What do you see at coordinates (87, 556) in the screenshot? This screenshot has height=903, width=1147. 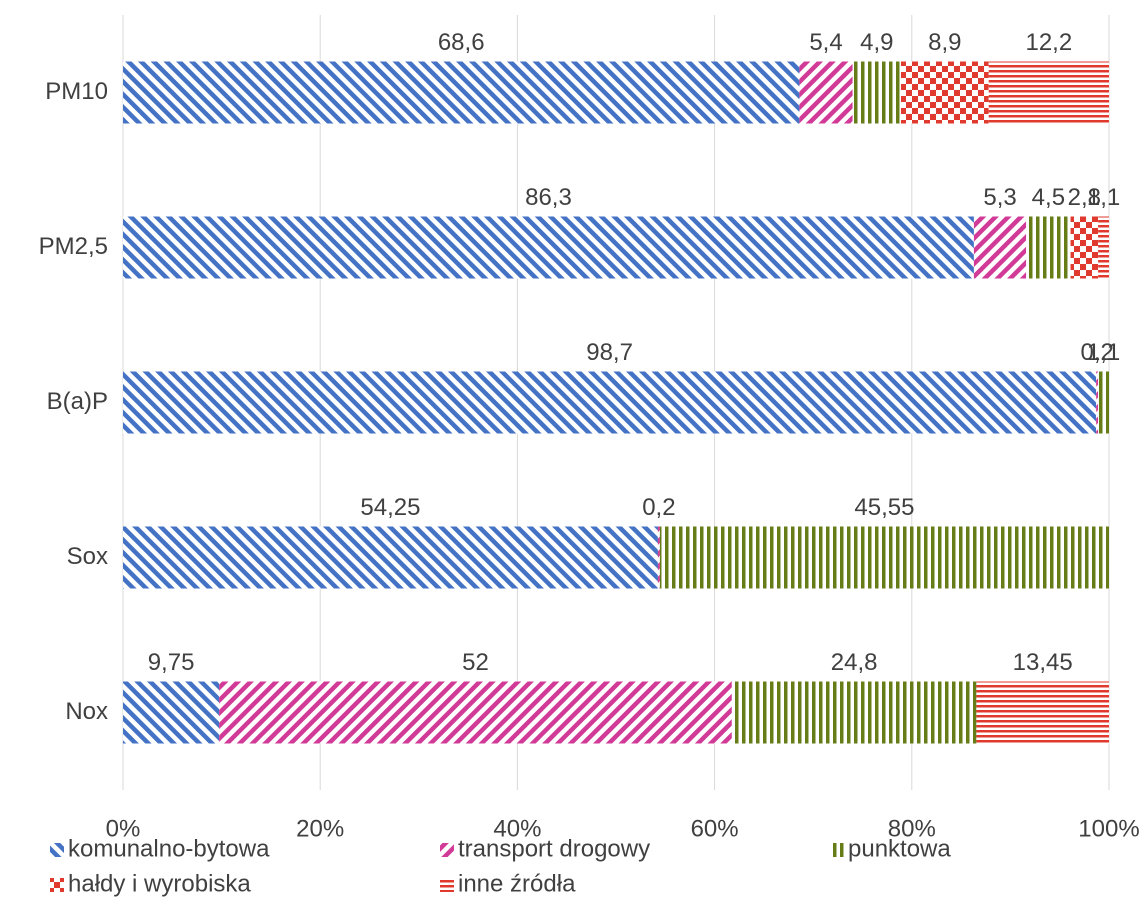 I see `y-tick-label: Sox` at bounding box center [87, 556].